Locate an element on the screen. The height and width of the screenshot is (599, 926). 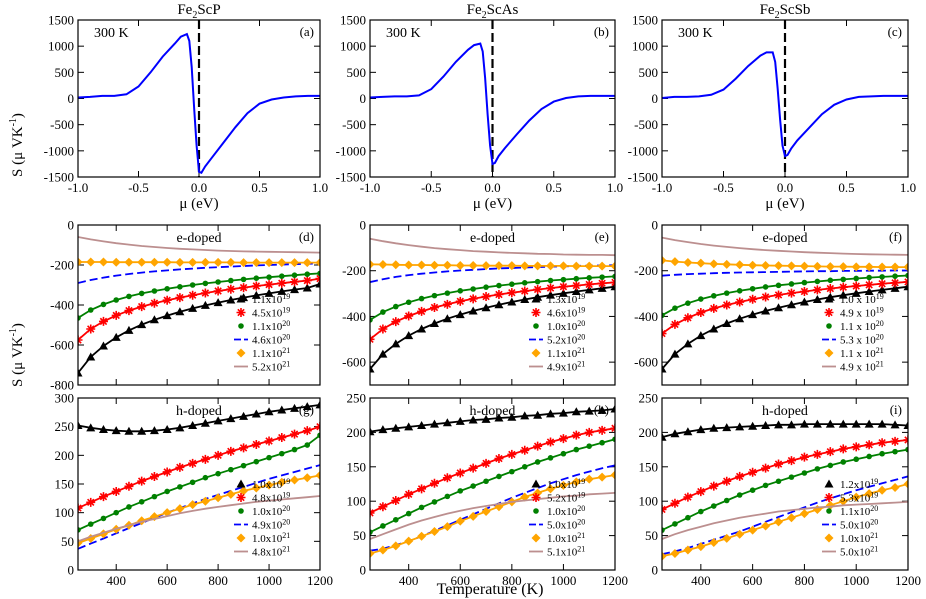
panel-d-ytick-label: -400 is located at coordinates (62, 305).